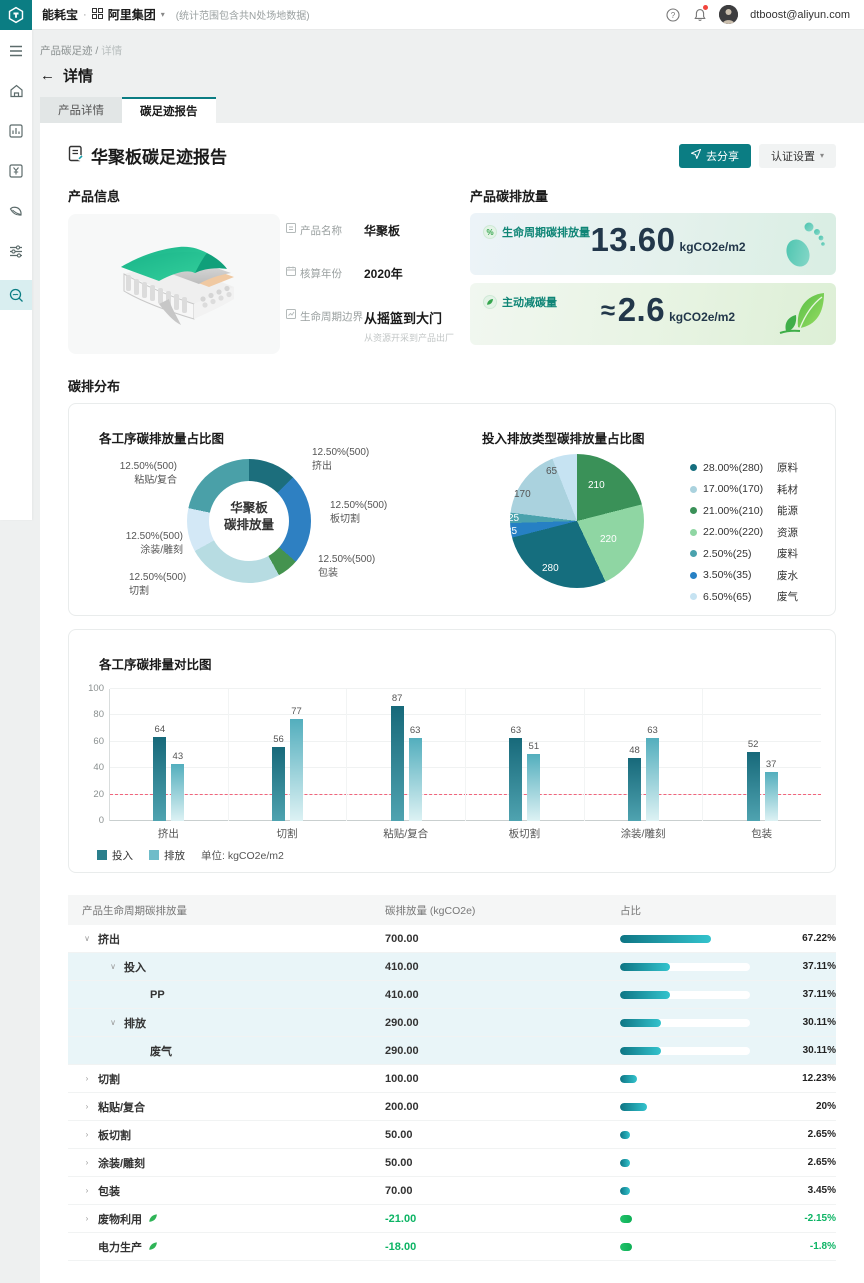 This screenshot has height=1283, width=864. What do you see at coordinates (341, 459) in the screenshot?
I see `donut-label: 12.50%(500) 挤出` at bounding box center [341, 459].